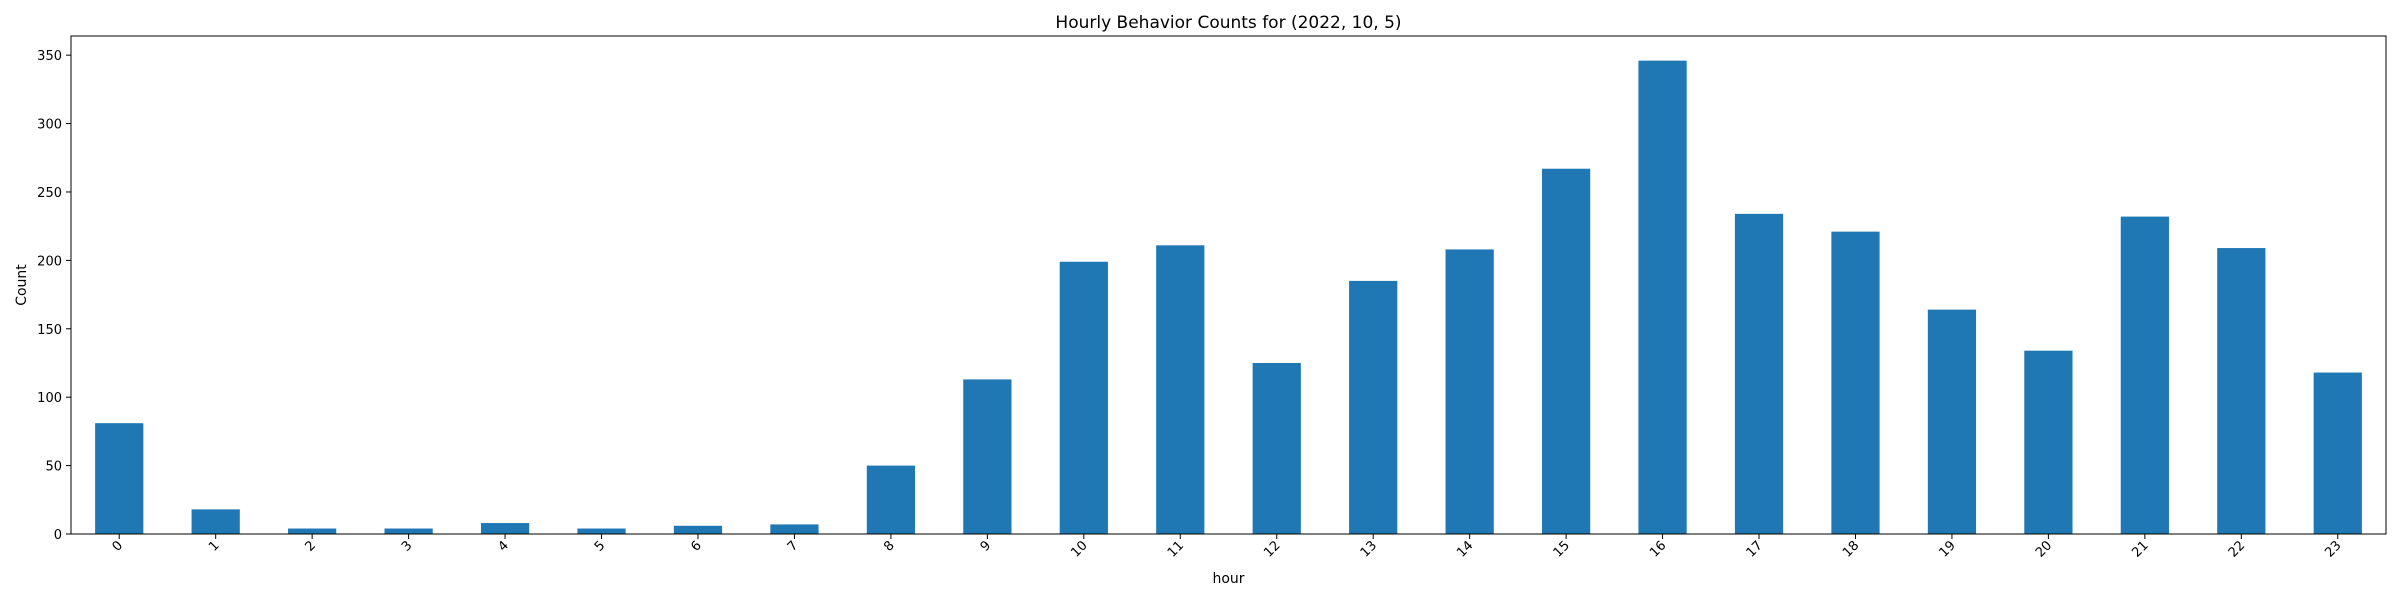 Image resolution: width=2400 pixels, height=600 pixels. I want to click on x-tick-label: 12, so click(1272, 549).